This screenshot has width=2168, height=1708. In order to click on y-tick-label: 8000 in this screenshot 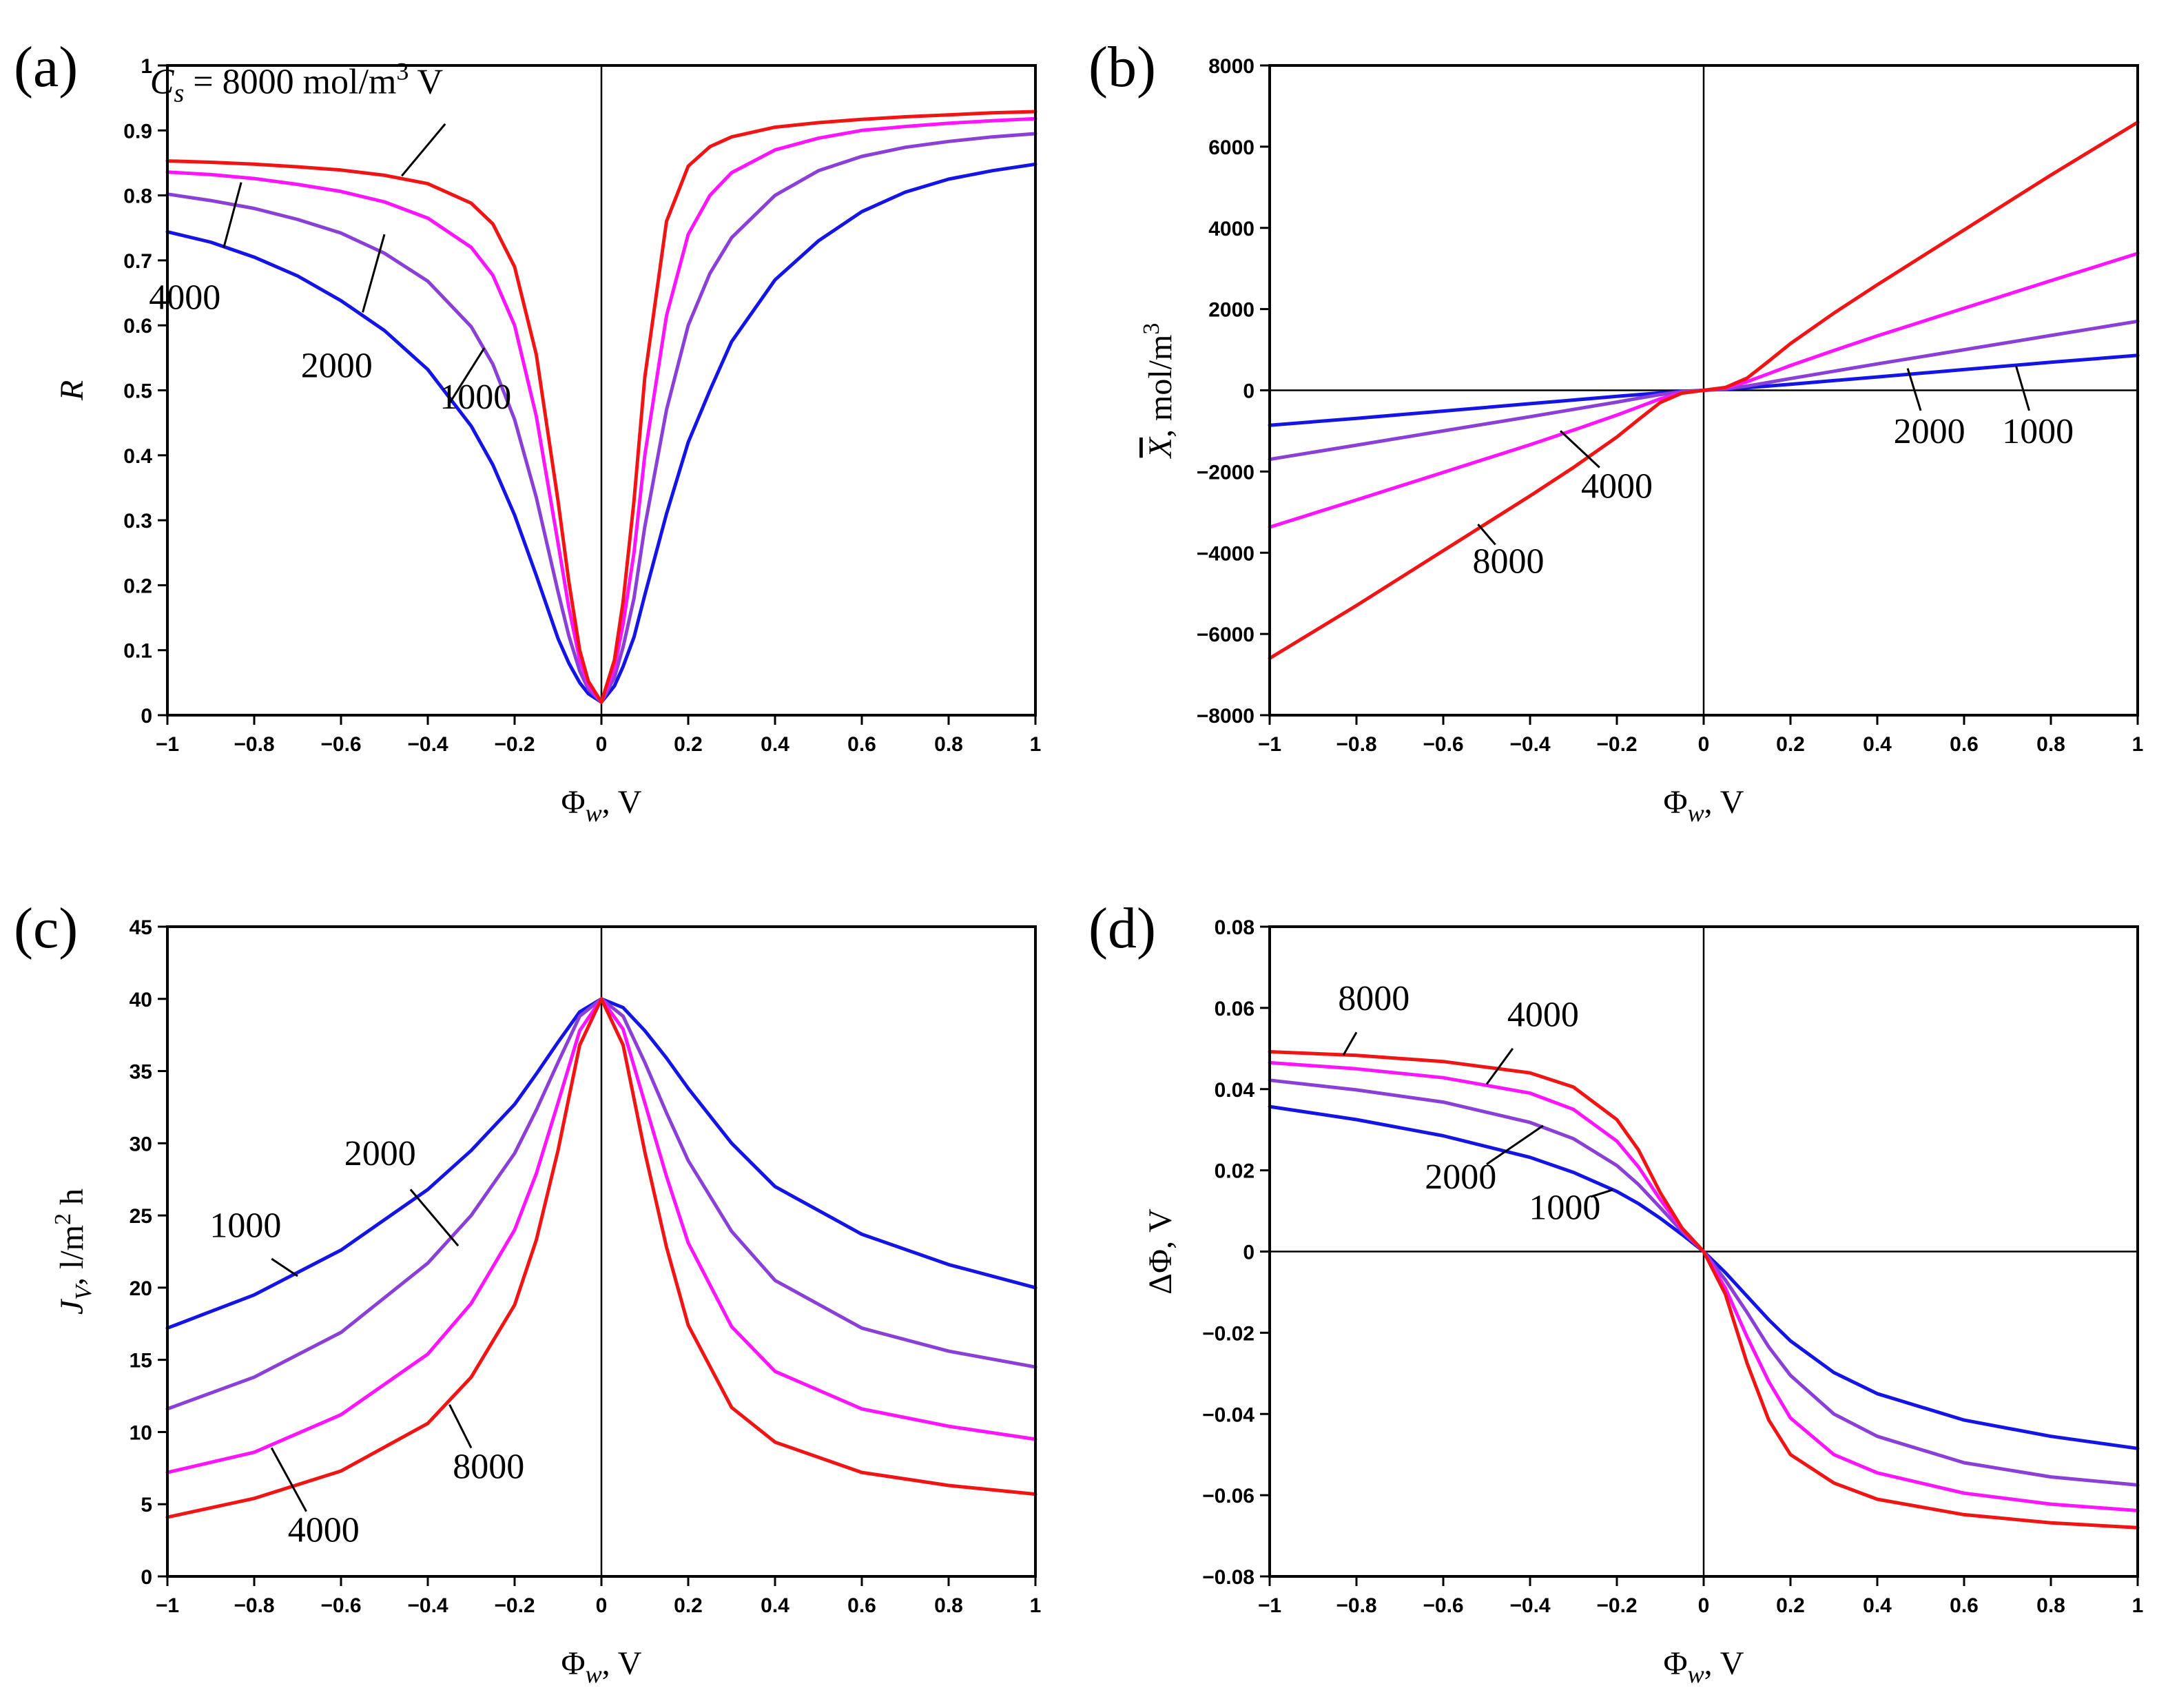, I will do `click(1231, 66)`.